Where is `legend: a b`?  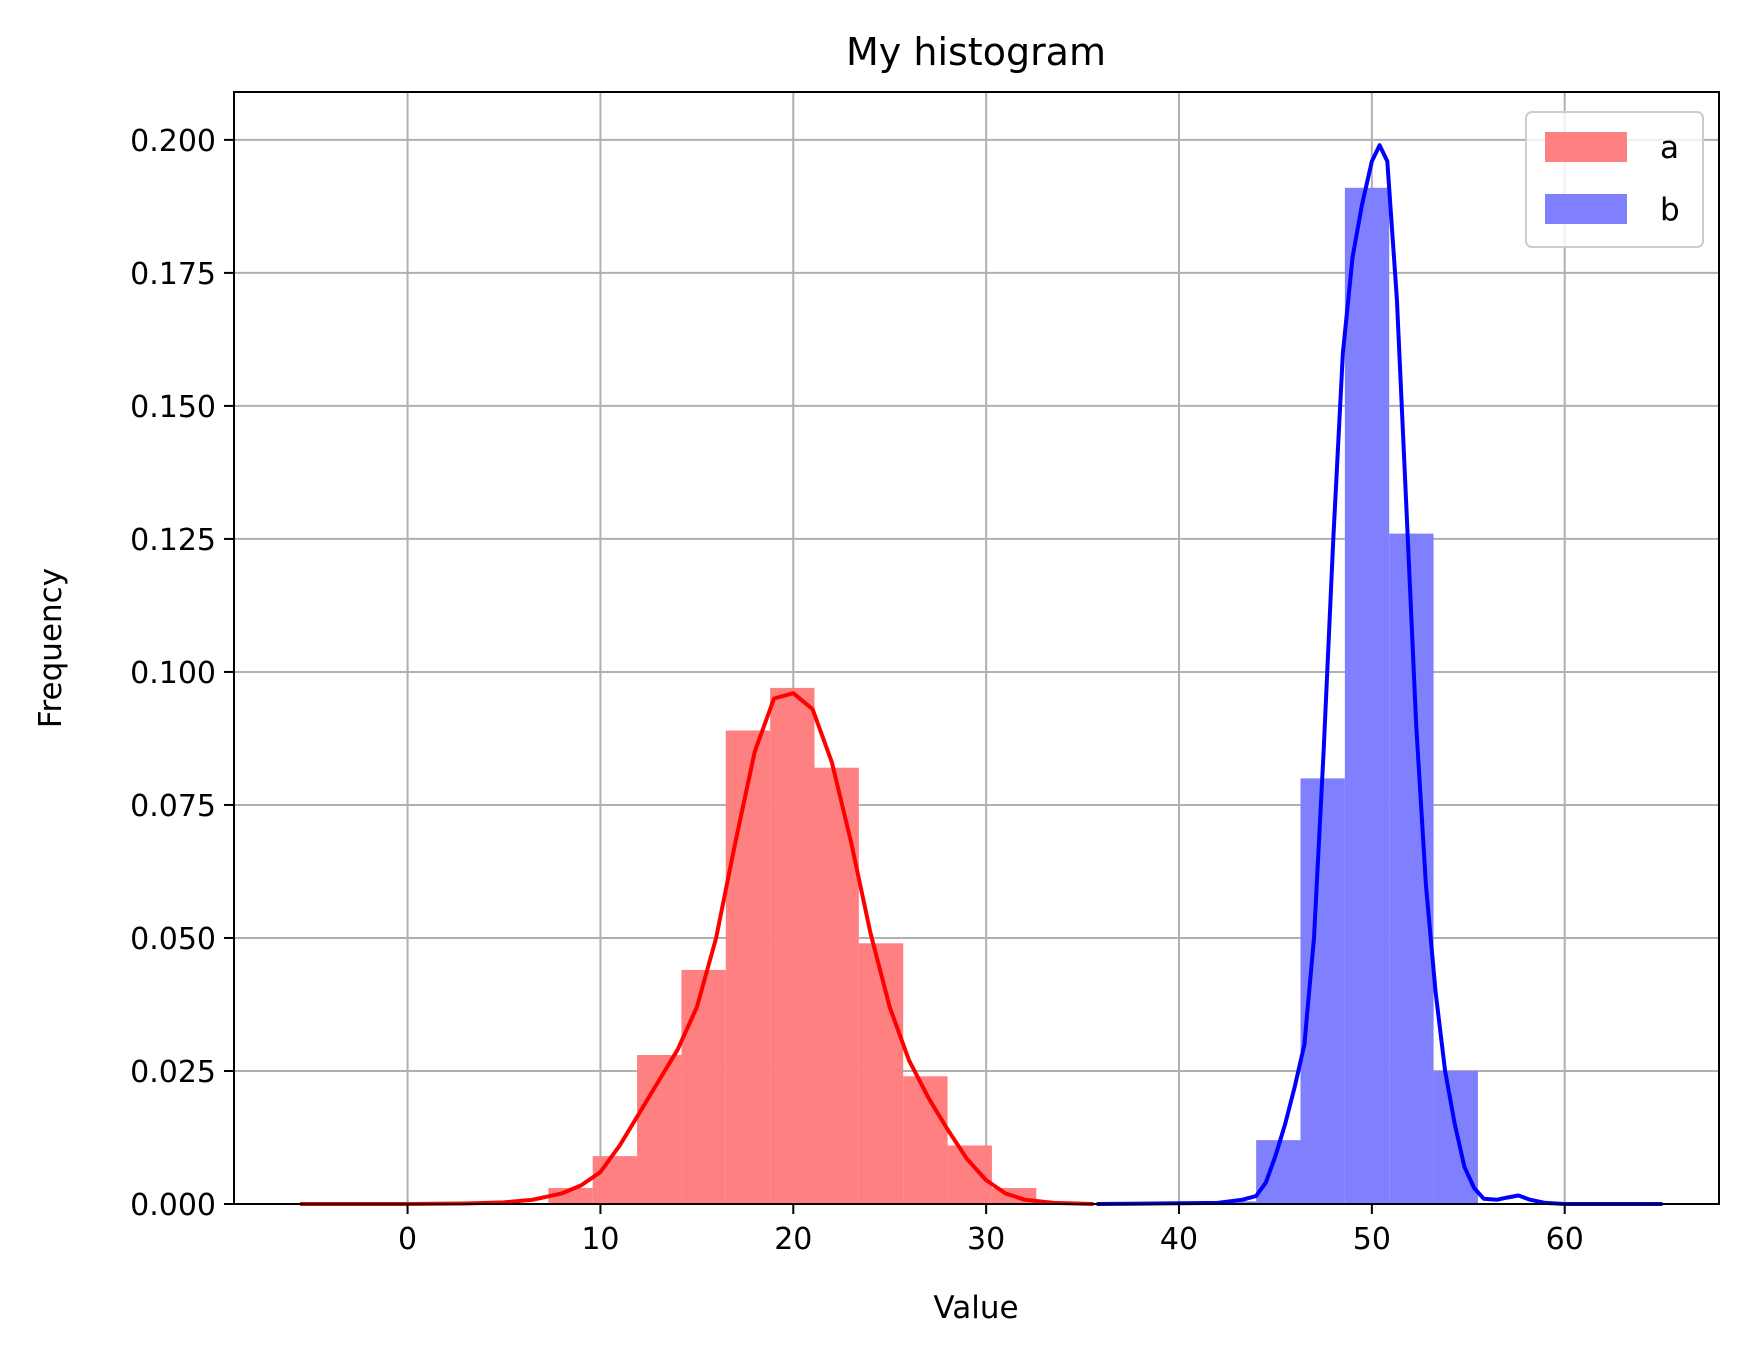
legend: a b is located at coordinates (1614, 179).